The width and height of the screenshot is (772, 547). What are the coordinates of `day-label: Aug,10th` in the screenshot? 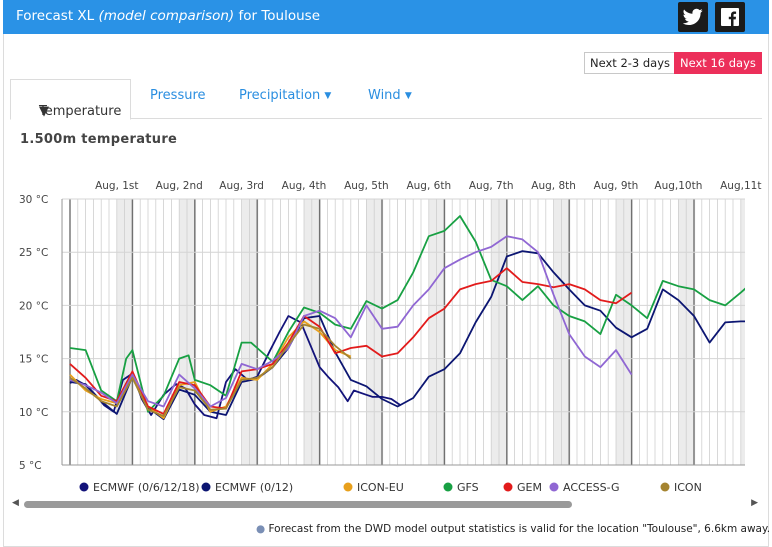 It's located at (678, 186).